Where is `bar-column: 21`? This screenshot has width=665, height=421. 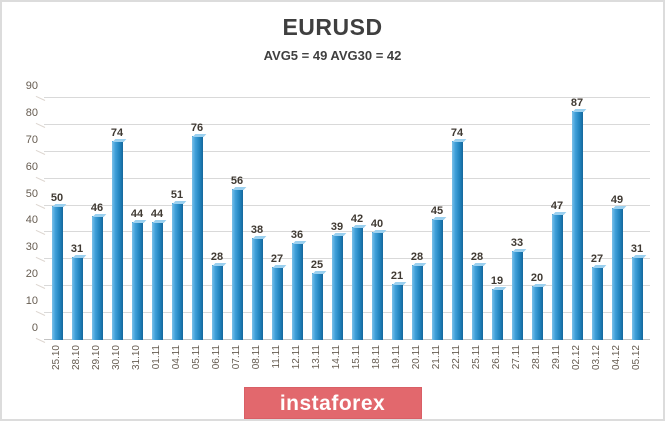
bar-column: 21 is located at coordinates (397, 219).